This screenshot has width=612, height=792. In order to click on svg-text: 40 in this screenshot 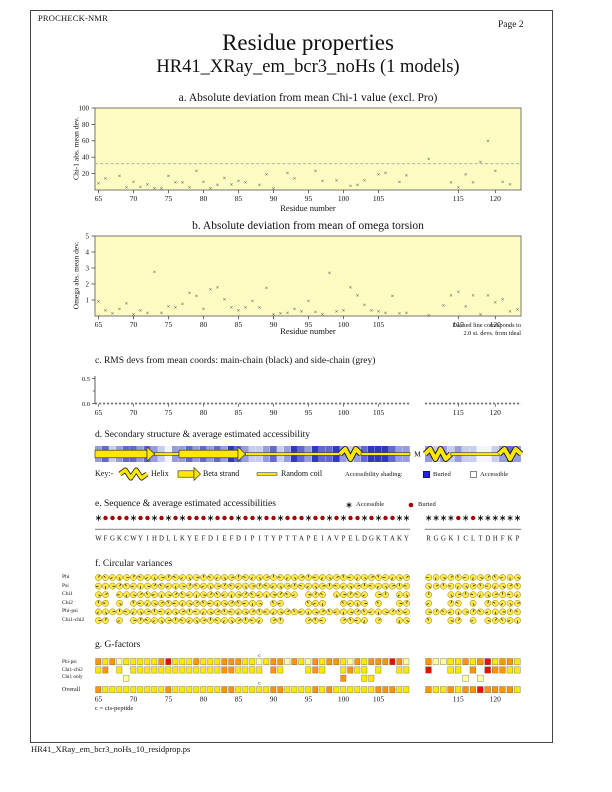, I will do `click(86, 158)`.